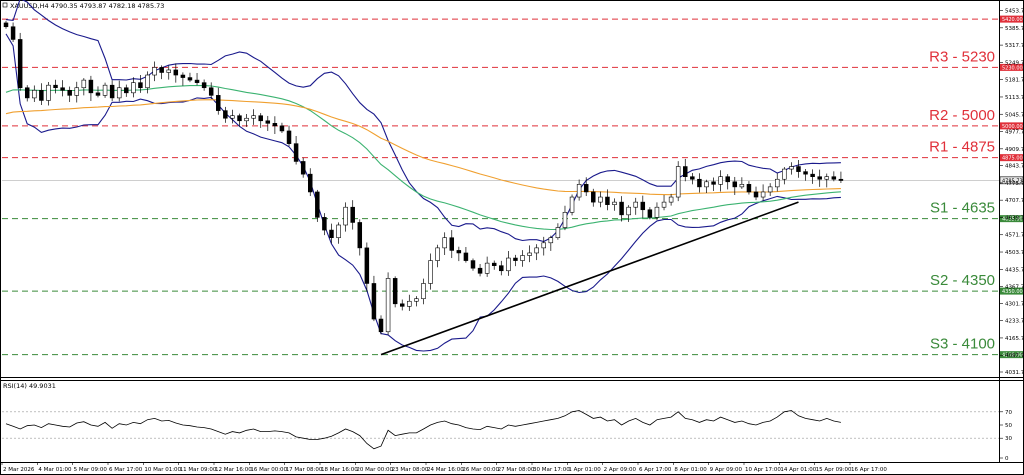 This screenshot has height=475, width=1024. I want to click on price-tick-label: 4977.70, so click(1014, 133).